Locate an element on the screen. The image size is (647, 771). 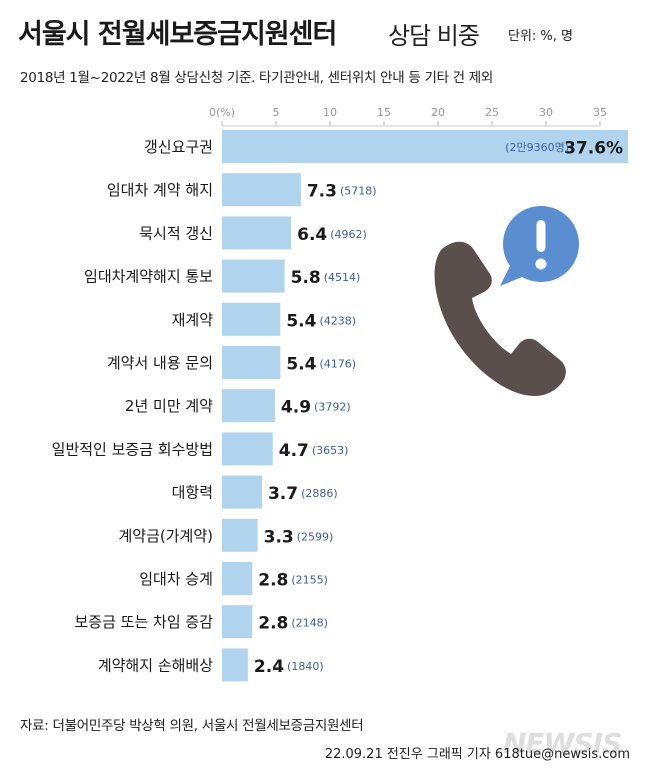
x-tick-label: 35 is located at coordinates (600, 112).